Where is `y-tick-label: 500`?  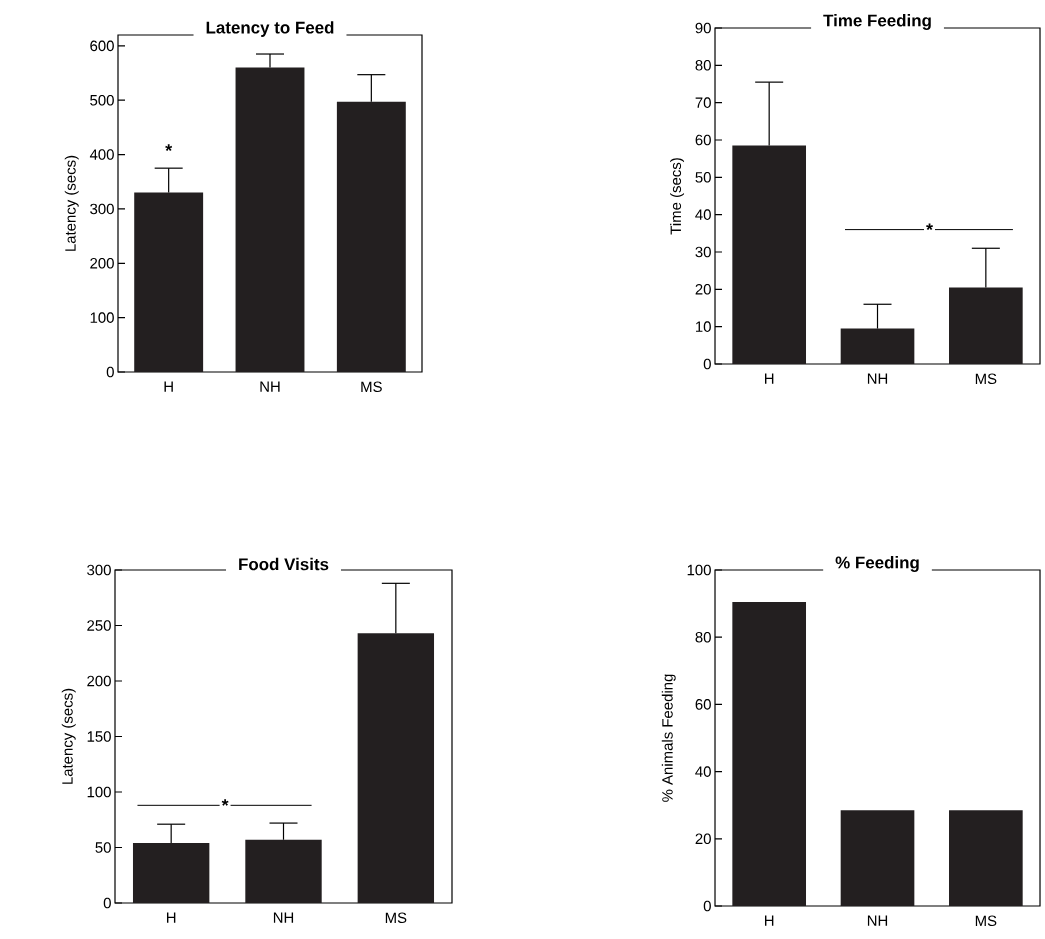
y-tick-label: 500 is located at coordinates (102, 100).